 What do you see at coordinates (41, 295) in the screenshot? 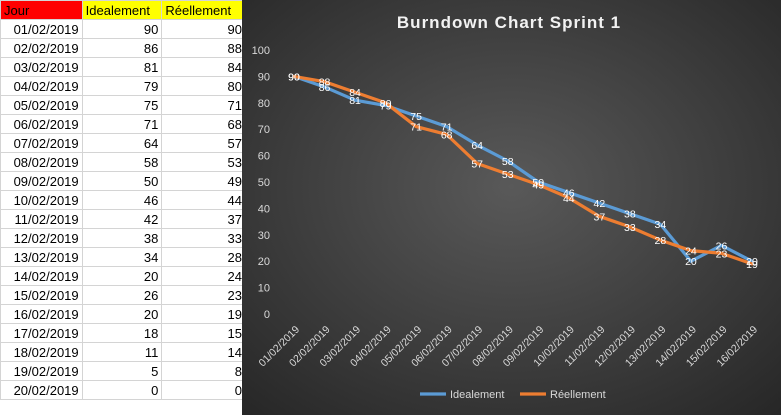
I see `cell-day: 15/02/2019` at bounding box center [41, 295].